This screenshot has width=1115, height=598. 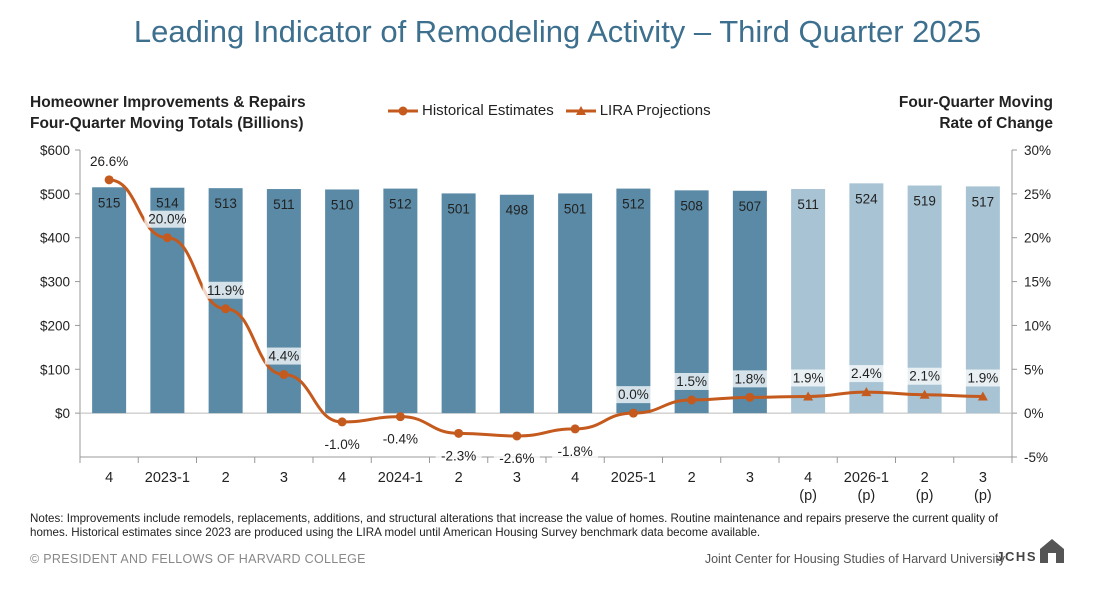 I want to click on left-axis-header-line1: Homeowner Improvements & Repairs, so click(x=168, y=102).